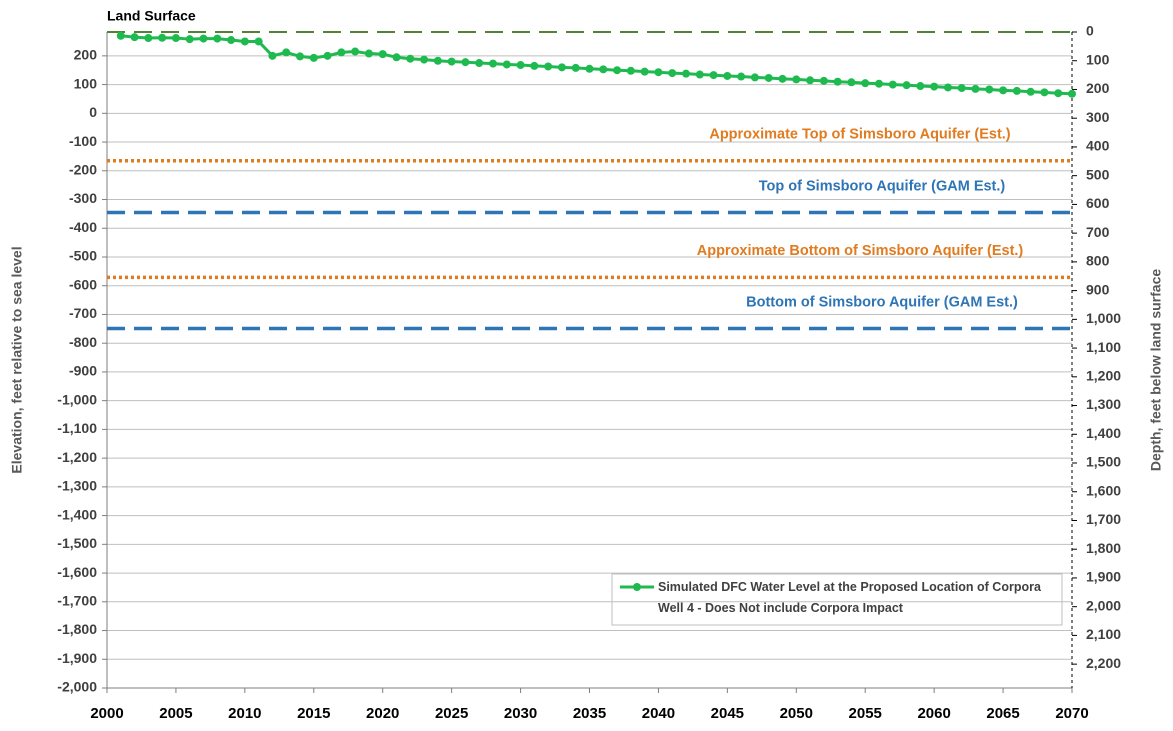 The width and height of the screenshot is (1173, 731). What do you see at coordinates (151, 16) in the screenshot?
I see `land-surface-label: Land Surface` at bounding box center [151, 16].